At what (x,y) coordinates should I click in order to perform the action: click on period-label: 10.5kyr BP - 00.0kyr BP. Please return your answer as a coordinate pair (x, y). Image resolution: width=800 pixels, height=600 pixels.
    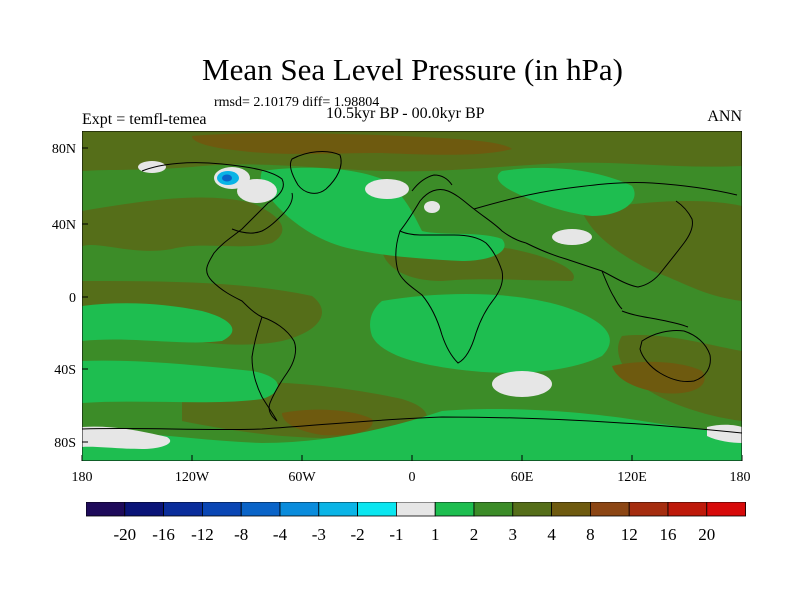
    Looking at the image, I should click on (405, 113).